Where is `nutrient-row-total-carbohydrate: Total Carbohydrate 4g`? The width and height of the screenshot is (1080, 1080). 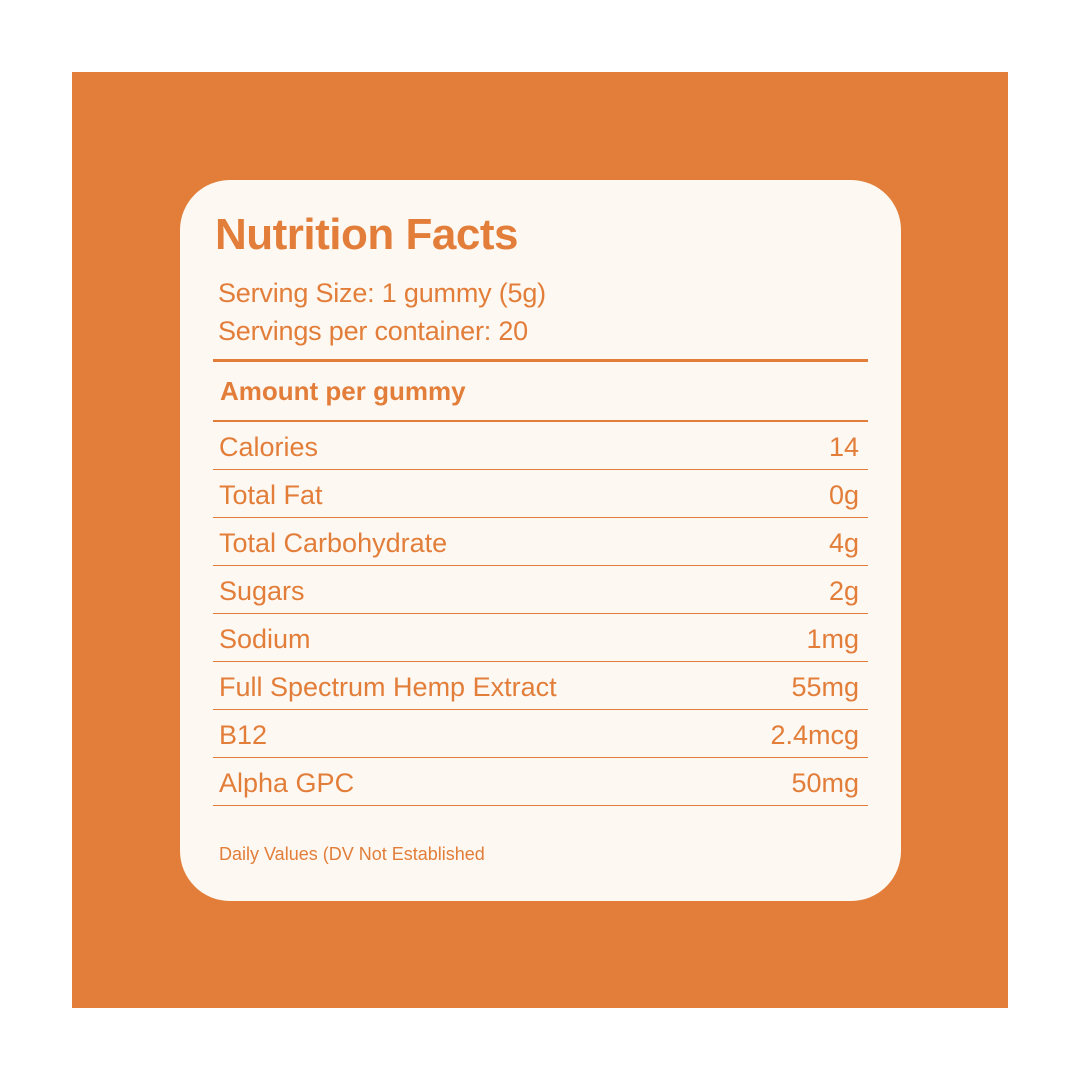
nutrient-row-total-carbohydrate: Total Carbohydrate 4g is located at coordinates (540, 542).